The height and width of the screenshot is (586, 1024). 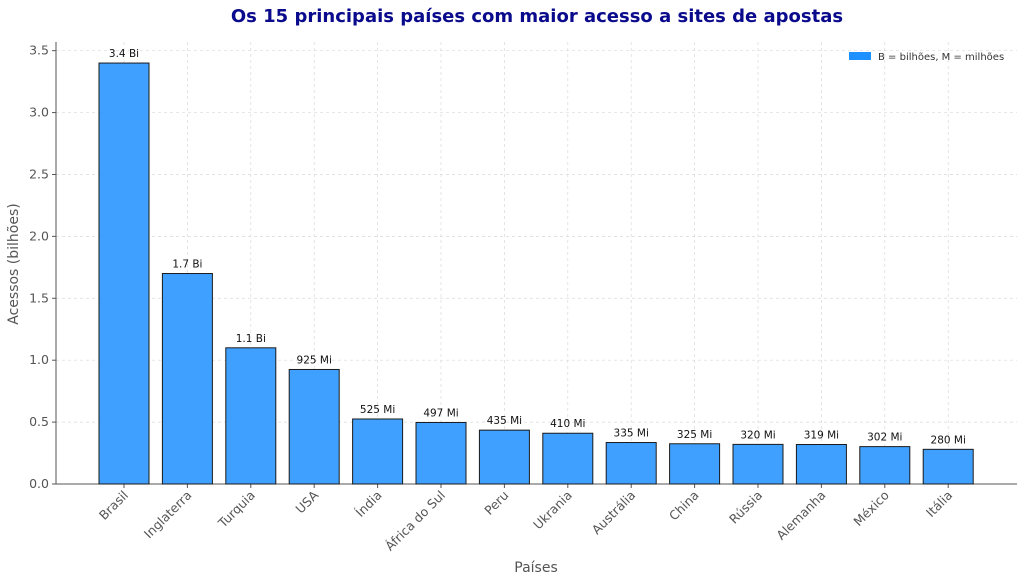 I want to click on data-label: 280 Mi, so click(x=948, y=440).